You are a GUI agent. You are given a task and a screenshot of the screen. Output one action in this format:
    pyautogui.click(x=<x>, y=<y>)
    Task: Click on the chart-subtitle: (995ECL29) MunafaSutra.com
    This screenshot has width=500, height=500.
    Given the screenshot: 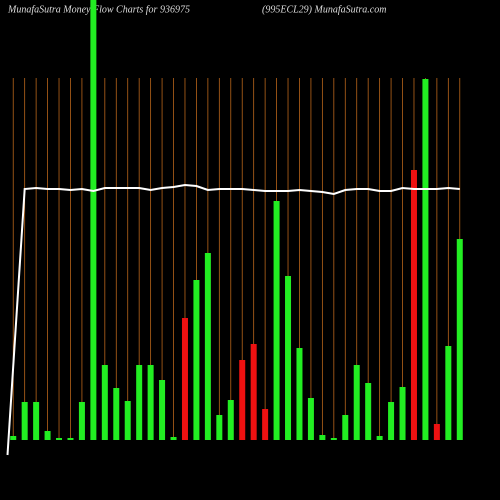 What is the action you would take?
    pyautogui.click(x=324, y=9)
    